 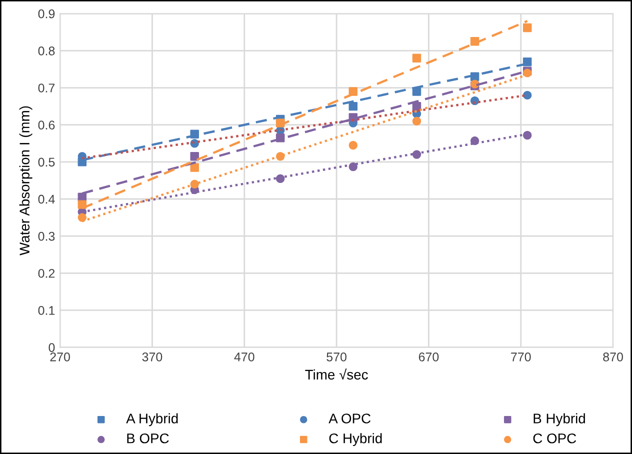 What do you see at coordinates (148, 438) in the screenshot?
I see `legend-label: B OPC` at bounding box center [148, 438].